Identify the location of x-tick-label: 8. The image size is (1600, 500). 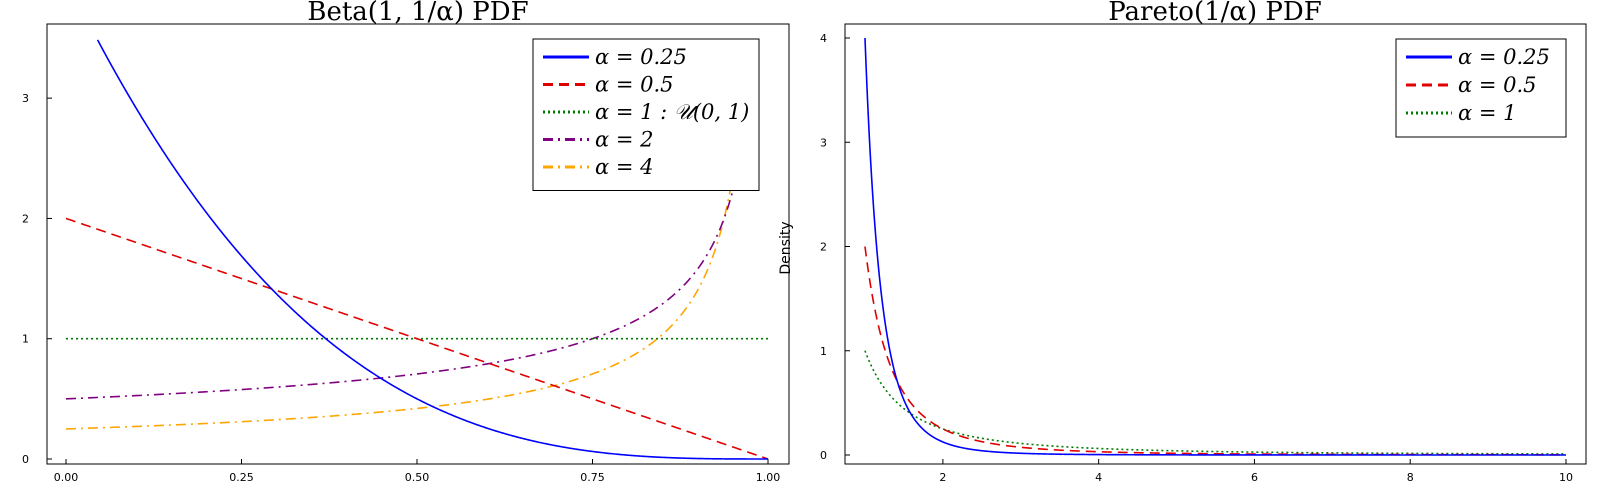
(1410, 477).